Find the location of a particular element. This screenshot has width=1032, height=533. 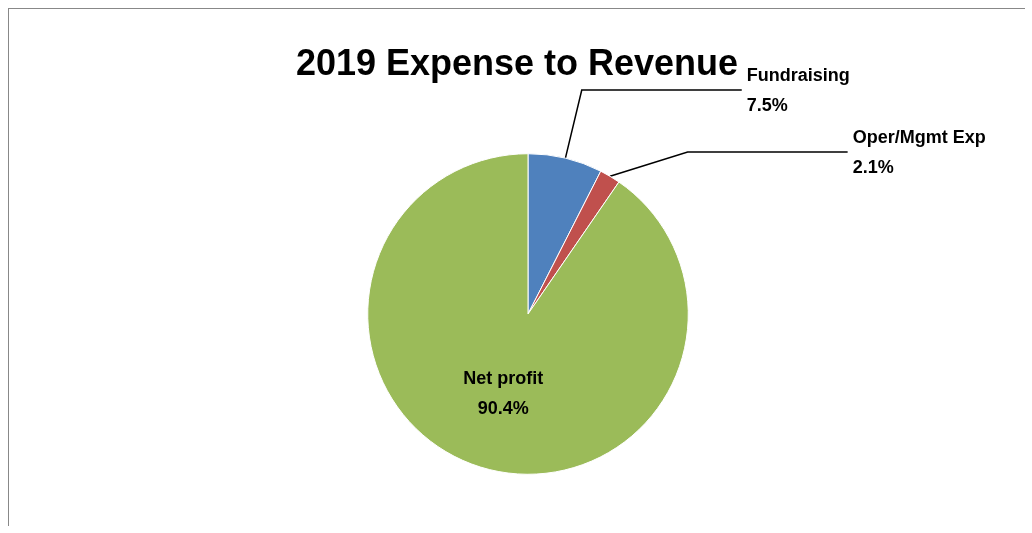

slice-label: Net profit is located at coordinates (503, 378).